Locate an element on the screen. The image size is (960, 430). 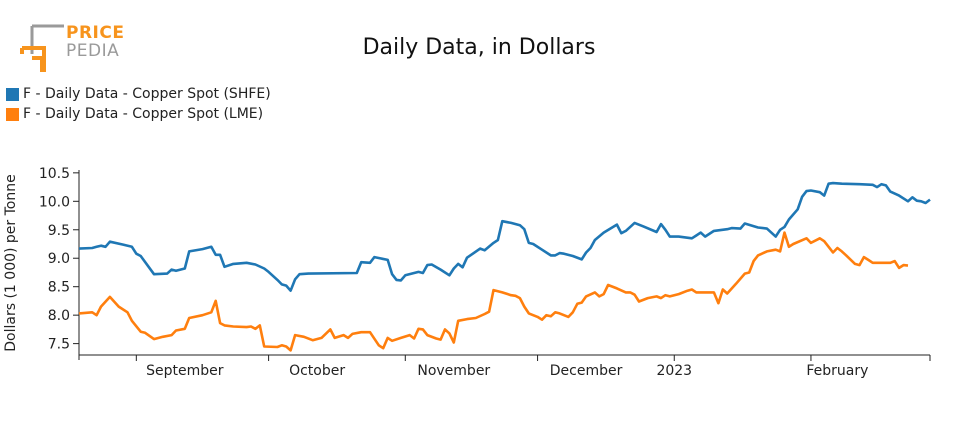
x-tick-label: September is located at coordinates (185, 371).